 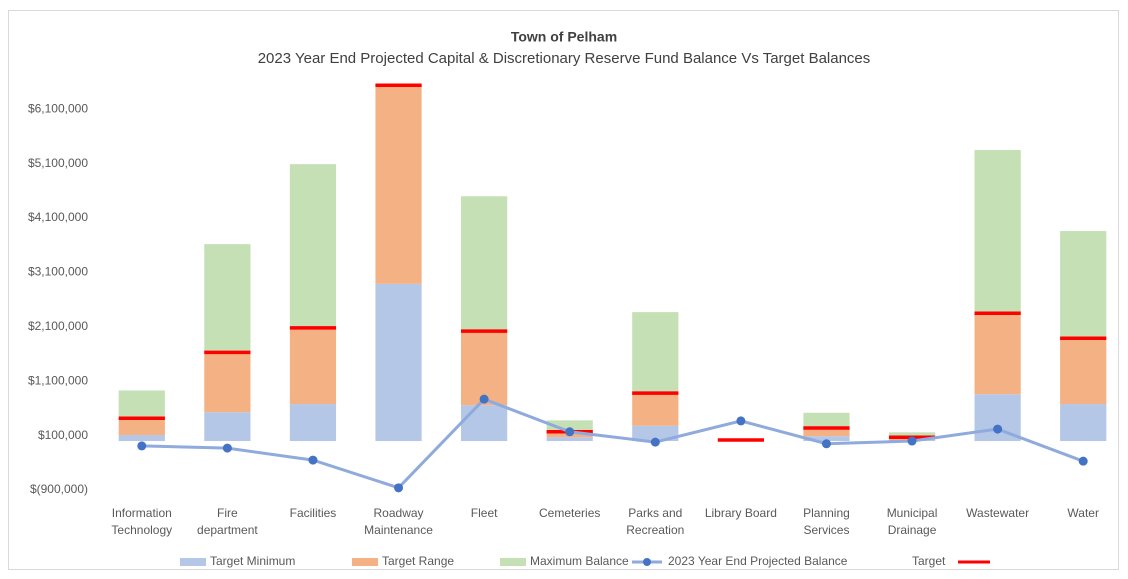 What do you see at coordinates (569, 513) in the screenshot?
I see `x-tick-label: Cemeteries` at bounding box center [569, 513].